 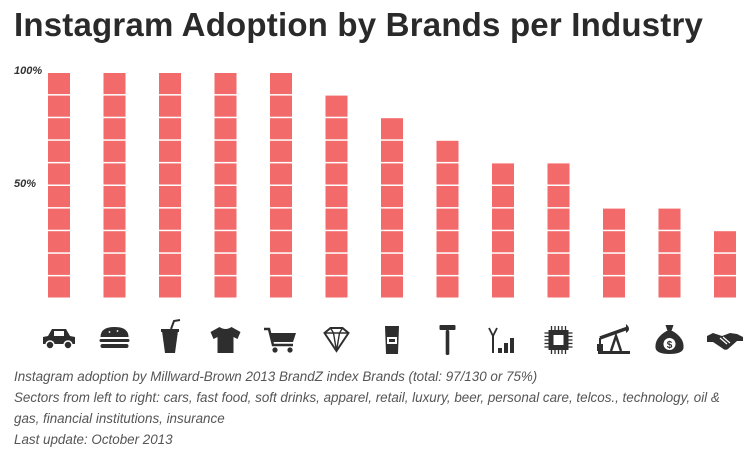 What do you see at coordinates (392, 340) in the screenshot?
I see `beer-icon` at bounding box center [392, 340].